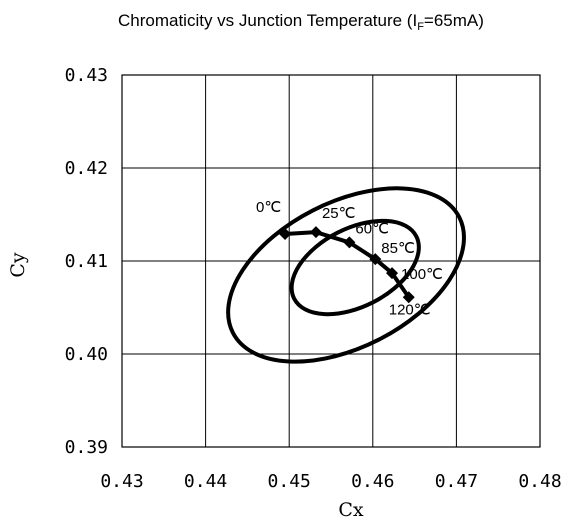  I want to click on ellipses, so click(346, 275).